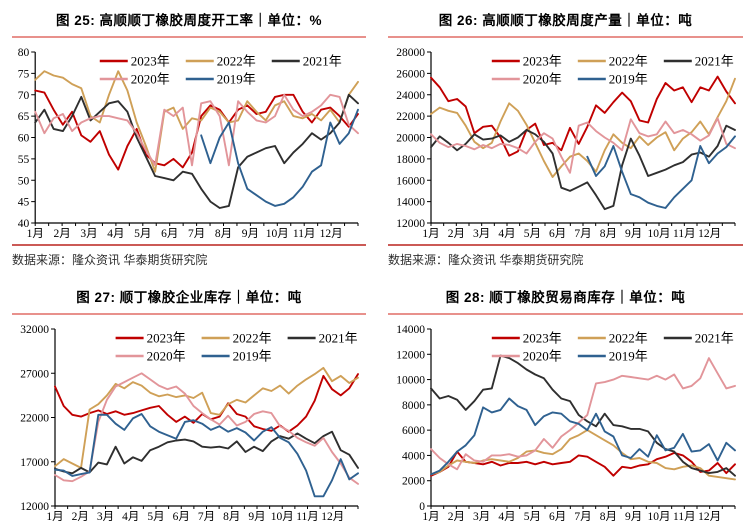  What do you see at coordinates (24, 139) in the screenshot?
I see `y-tick-label: 60` at bounding box center [24, 139].